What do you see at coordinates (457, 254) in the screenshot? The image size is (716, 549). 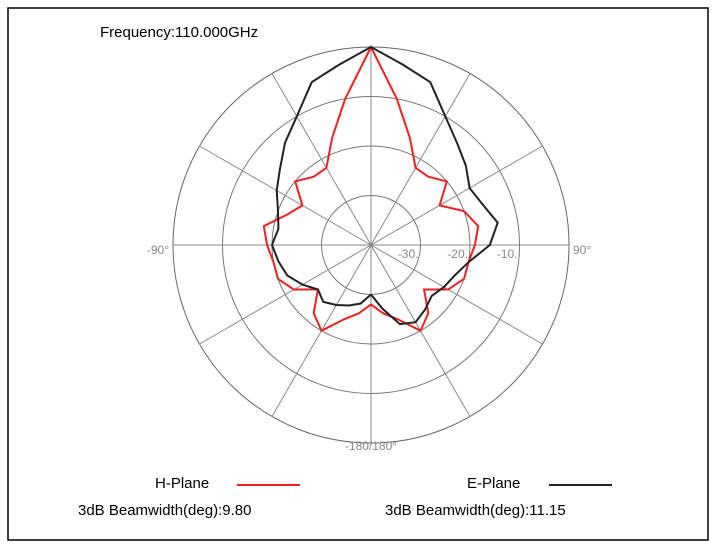 I see `r-tick-label: -20.` at bounding box center [457, 254].